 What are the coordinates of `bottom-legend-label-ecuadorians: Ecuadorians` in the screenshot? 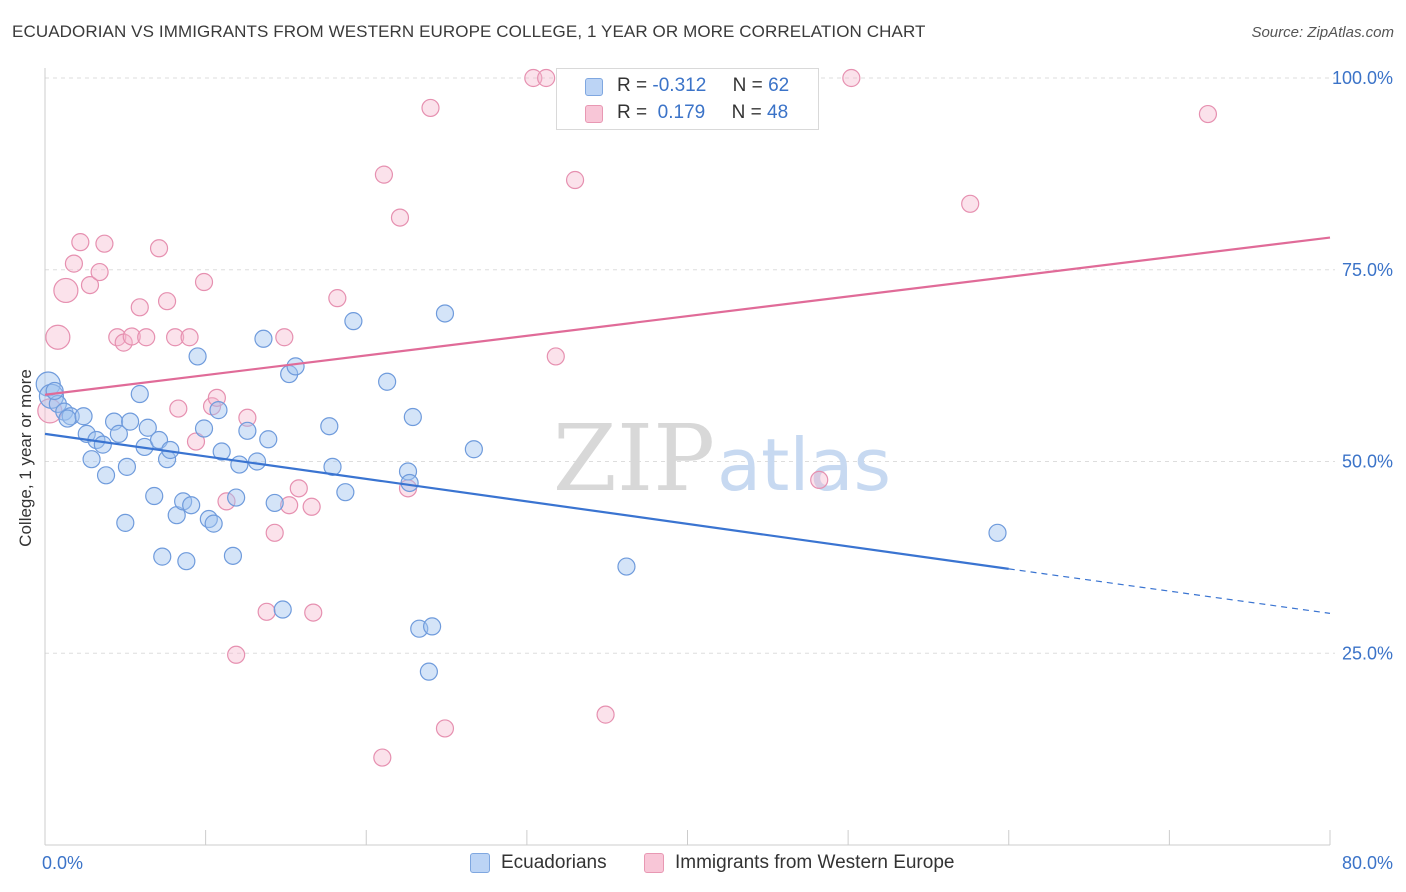 It's located at (554, 862).